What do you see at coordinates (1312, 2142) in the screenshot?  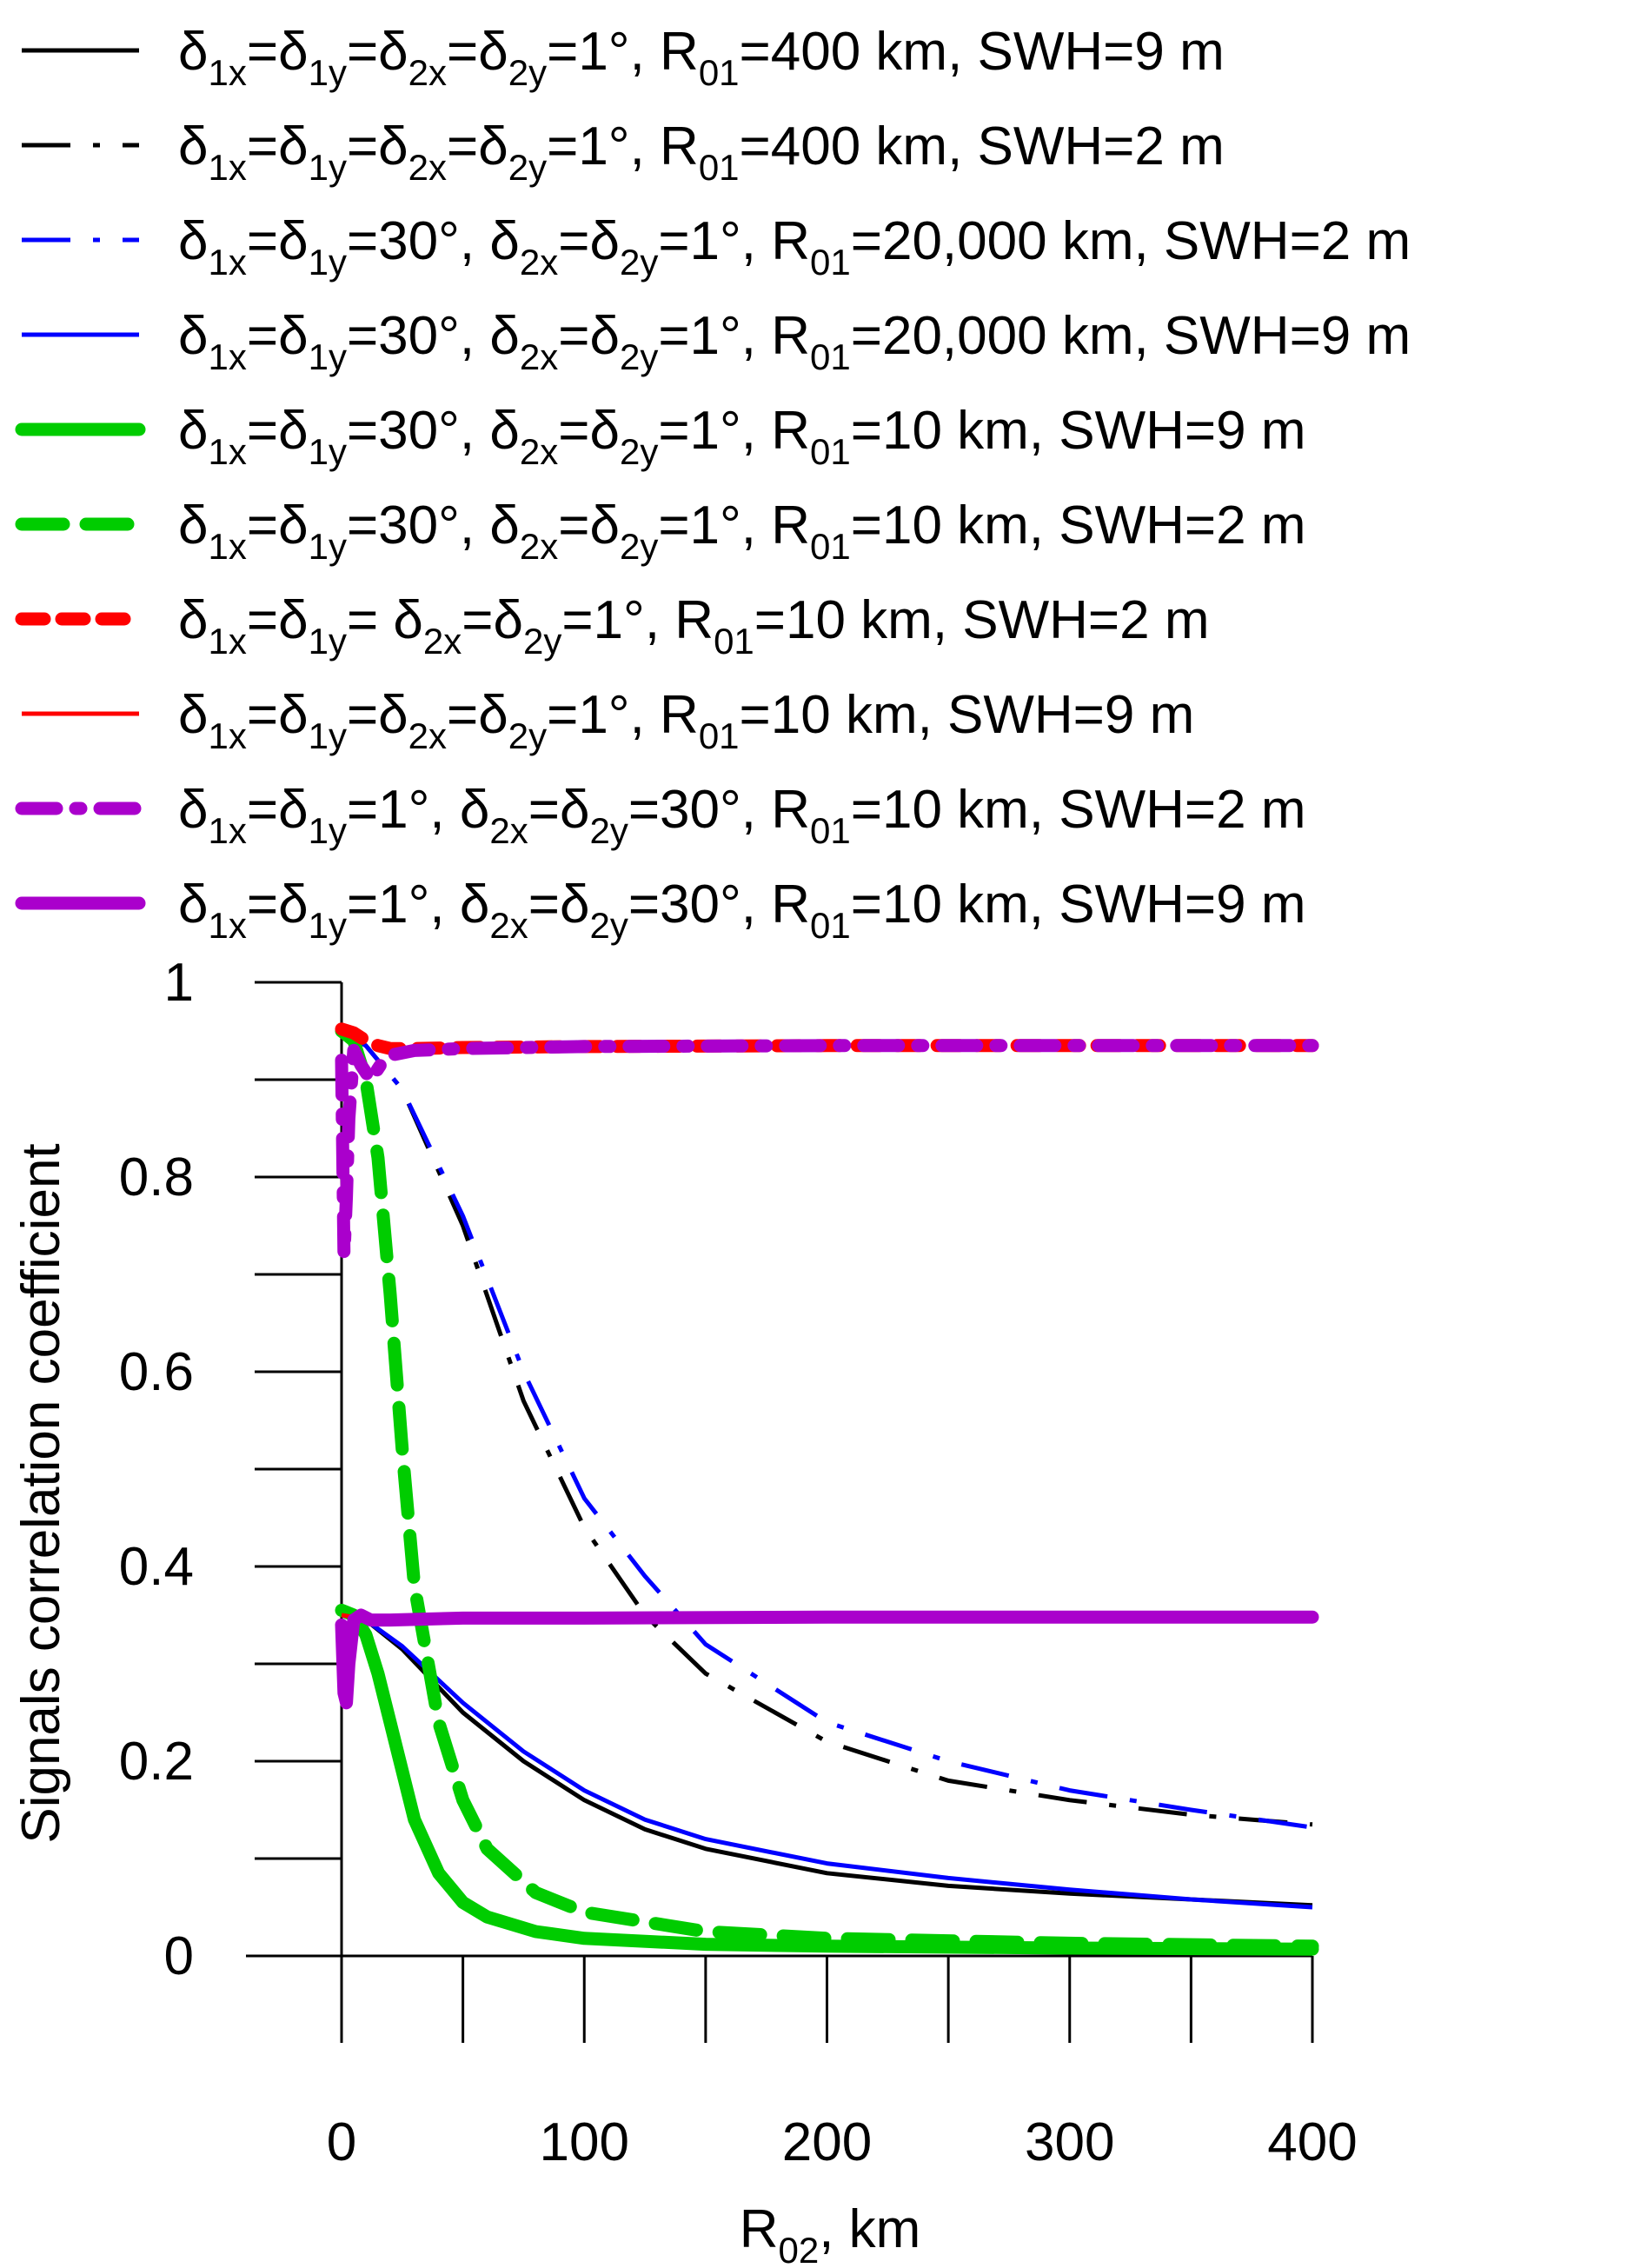 I see `x-tick-label: 400` at bounding box center [1312, 2142].